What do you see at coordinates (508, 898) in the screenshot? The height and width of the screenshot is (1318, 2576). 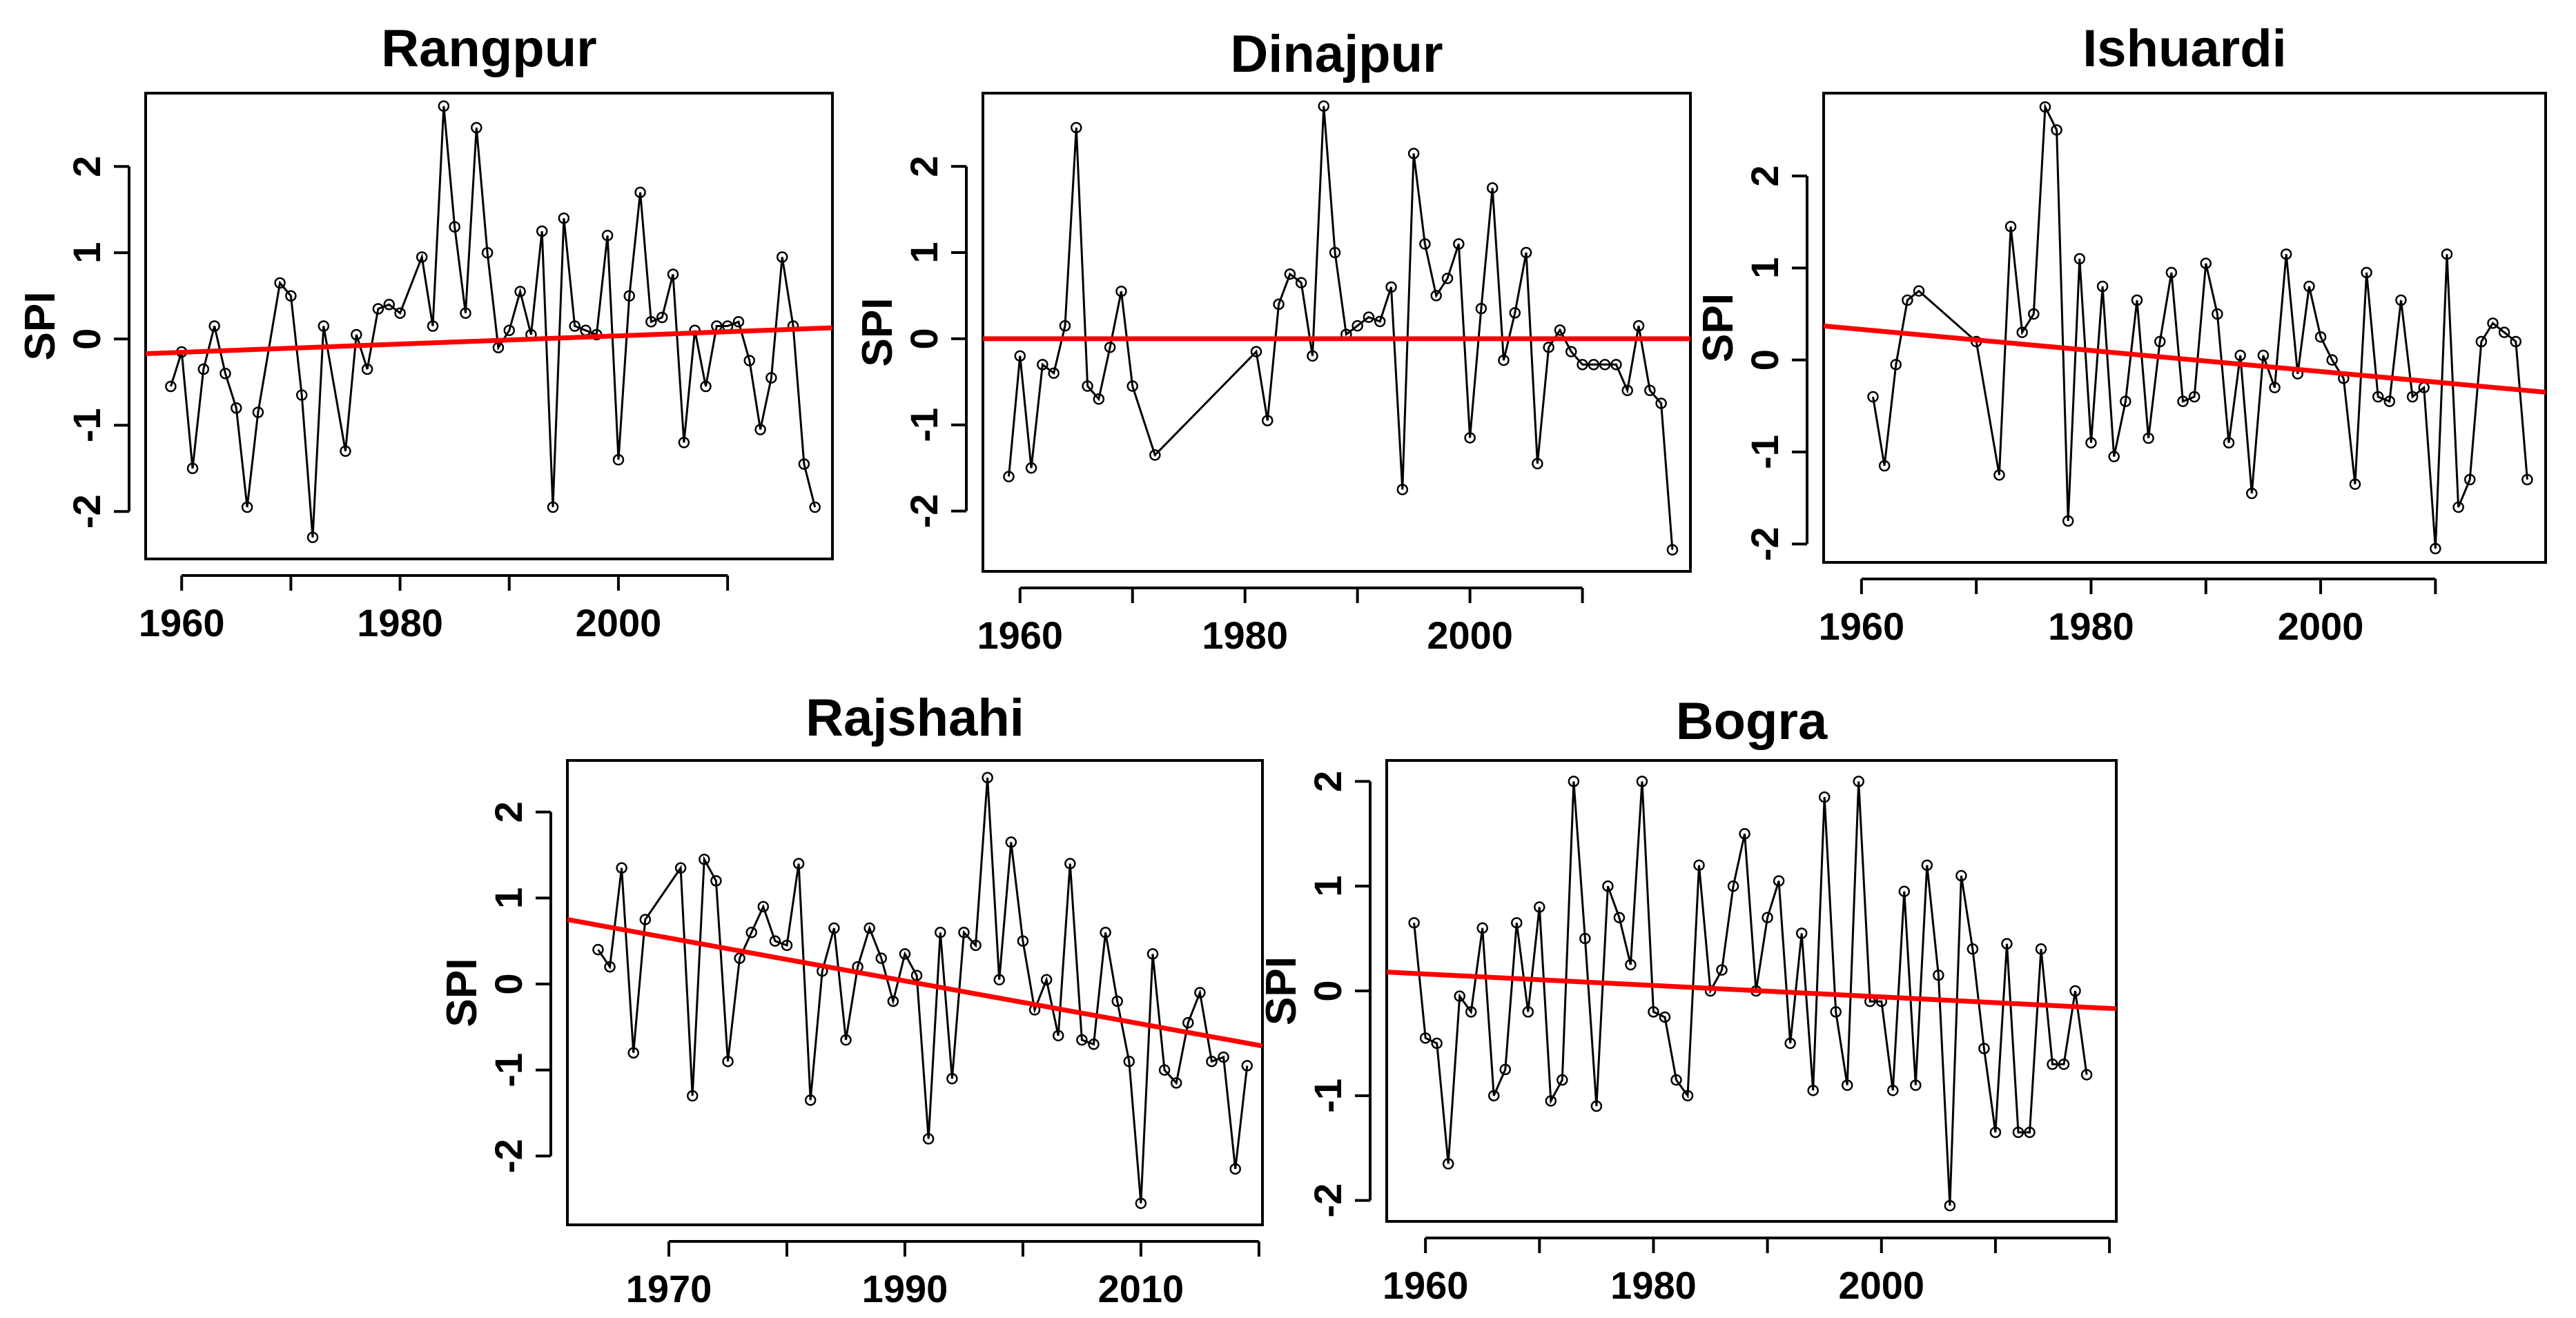 I see `rajshahi-y-tick-label: 1` at bounding box center [508, 898].